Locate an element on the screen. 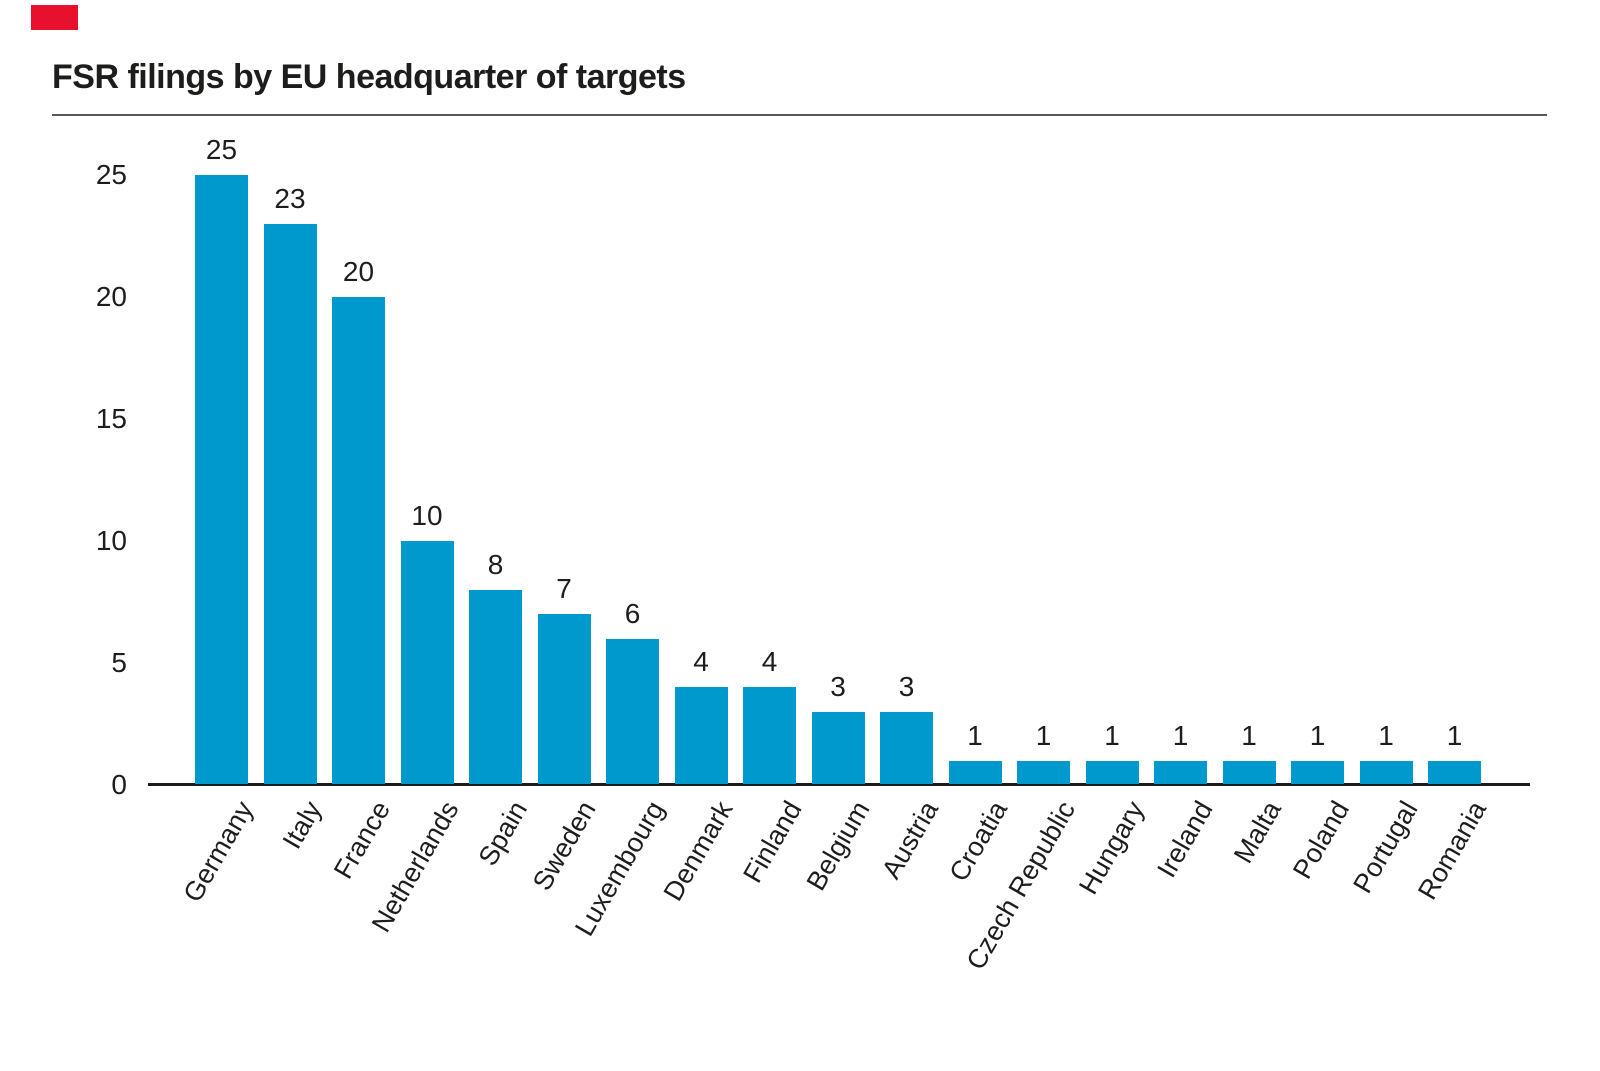 This screenshot has height=1071, width=1600. bar-value-label: 8 is located at coordinates (495, 564).